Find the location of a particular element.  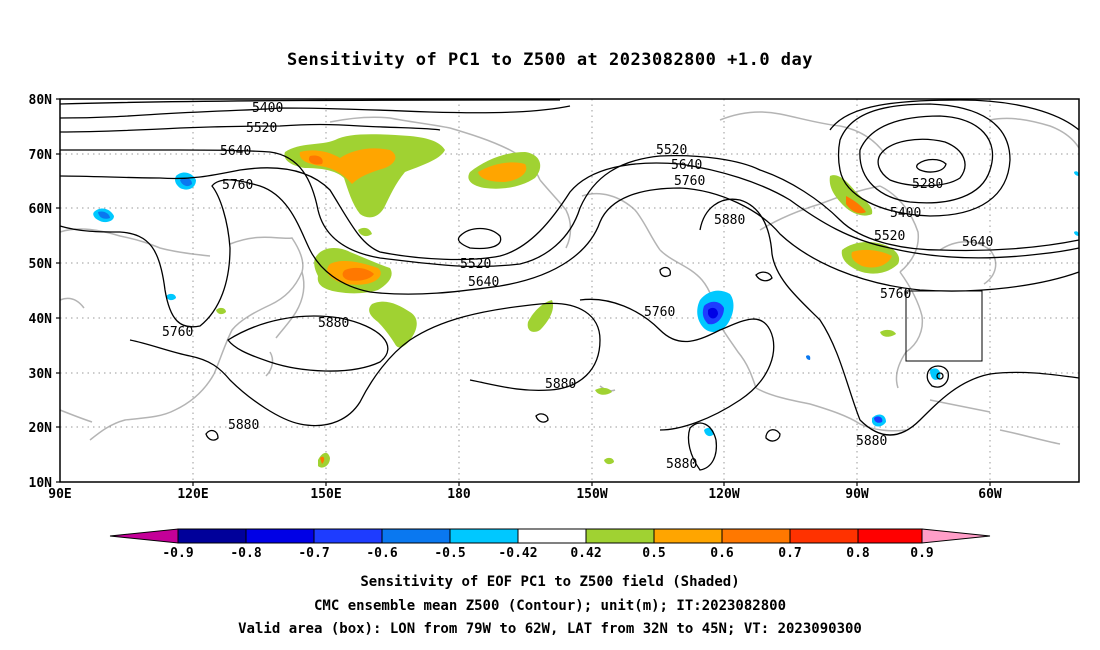

colorbar-label: -0.9 is located at coordinates (177, 553).